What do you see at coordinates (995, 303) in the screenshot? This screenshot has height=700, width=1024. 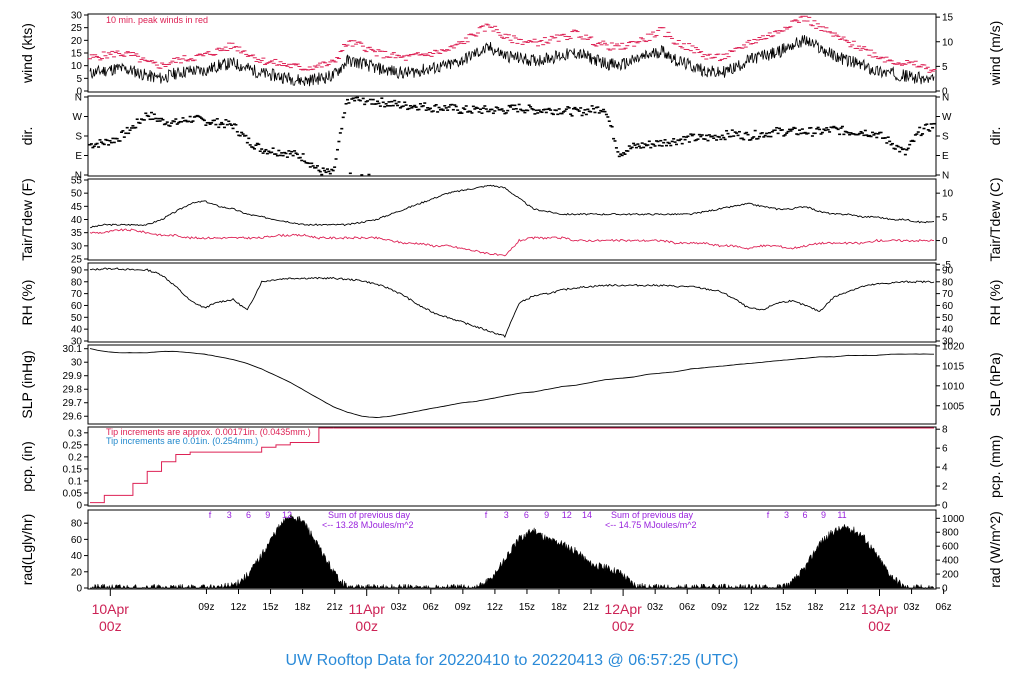 I see `y-axis-label-right: RH (%)` at bounding box center [995, 303].